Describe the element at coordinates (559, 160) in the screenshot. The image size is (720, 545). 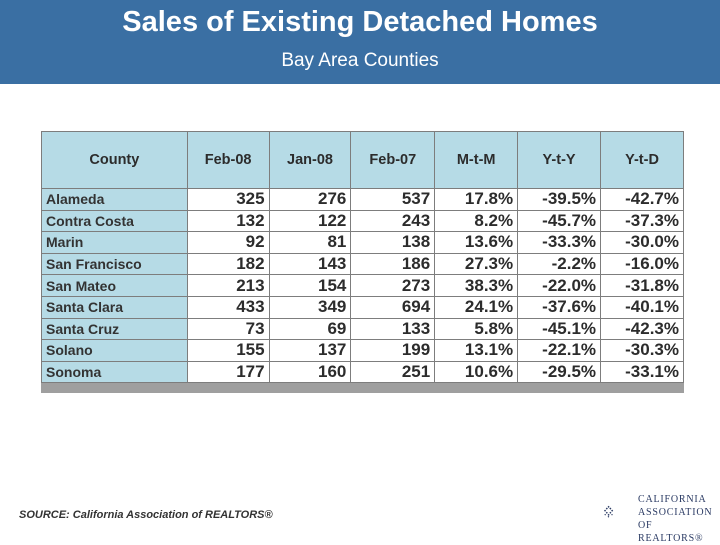
I see `column-header-y-t-y: Y-t-Y` at that location.